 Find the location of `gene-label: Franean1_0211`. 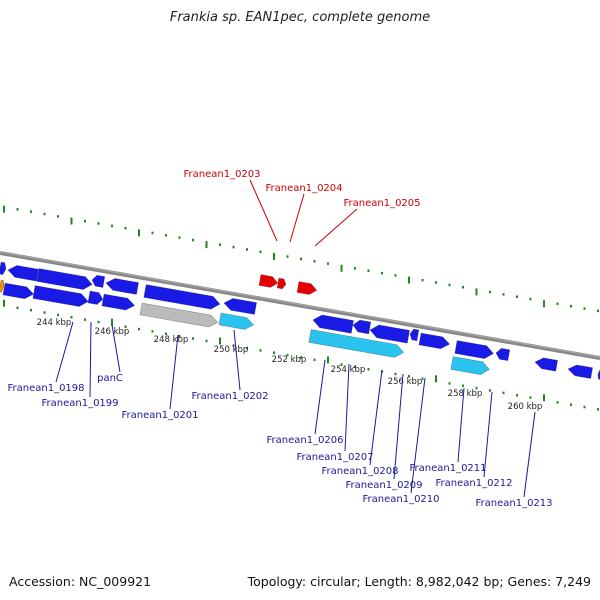

gene-label: Franean1_0211 is located at coordinates (447, 468).